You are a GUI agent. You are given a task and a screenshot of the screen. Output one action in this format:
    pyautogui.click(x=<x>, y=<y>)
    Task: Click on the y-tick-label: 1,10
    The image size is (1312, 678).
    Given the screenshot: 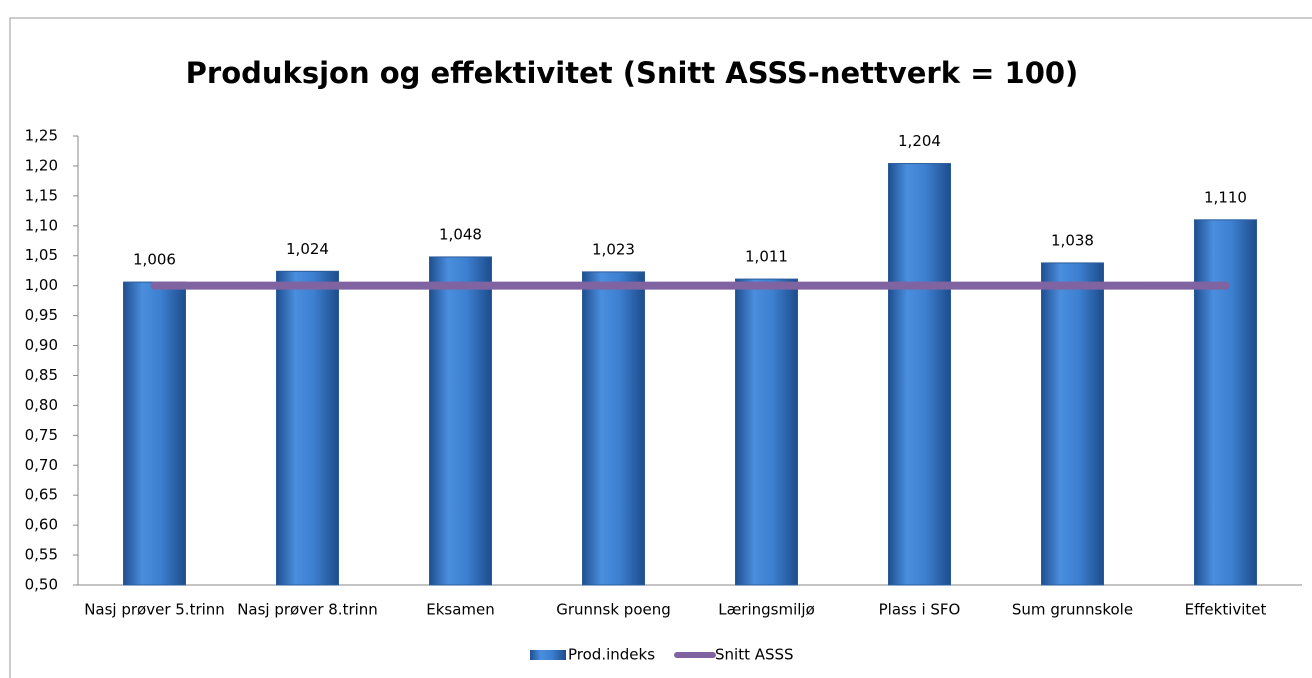 What is the action you would take?
    pyautogui.click(x=41, y=225)
    